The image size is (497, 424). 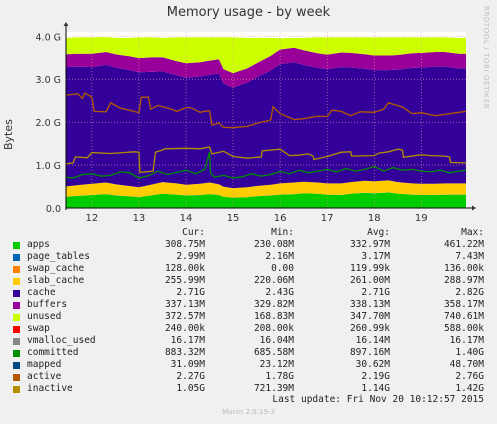 What do you see at coordinates (369, 316) in the screenshot?
I see `legend-avg-value: 347.70M` at bounding box center [369, 316].